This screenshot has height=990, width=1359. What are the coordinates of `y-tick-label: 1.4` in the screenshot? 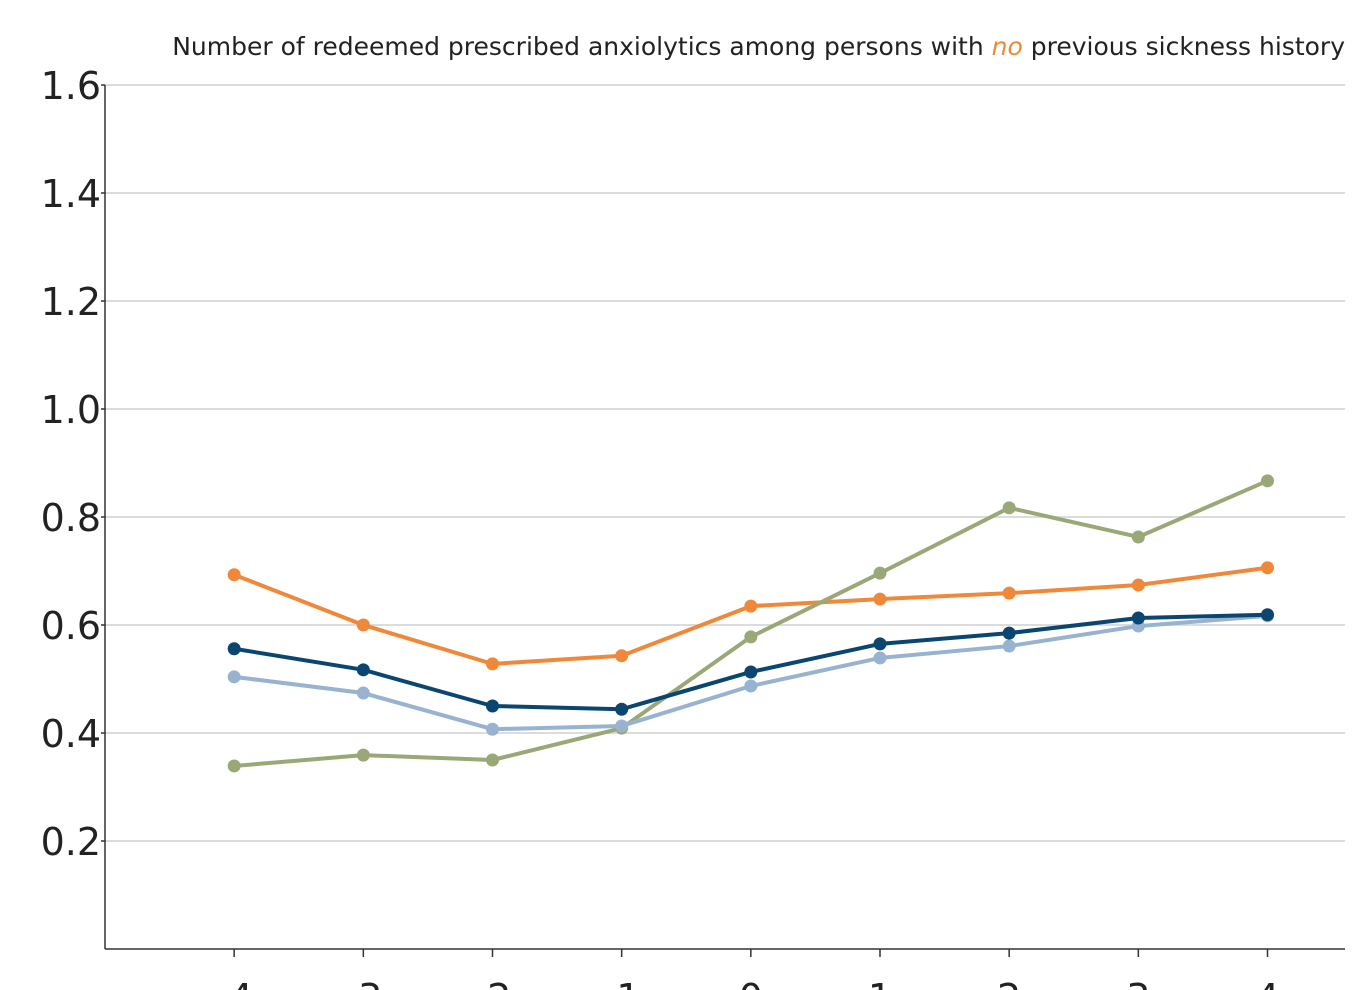 It's located at (71, 194).